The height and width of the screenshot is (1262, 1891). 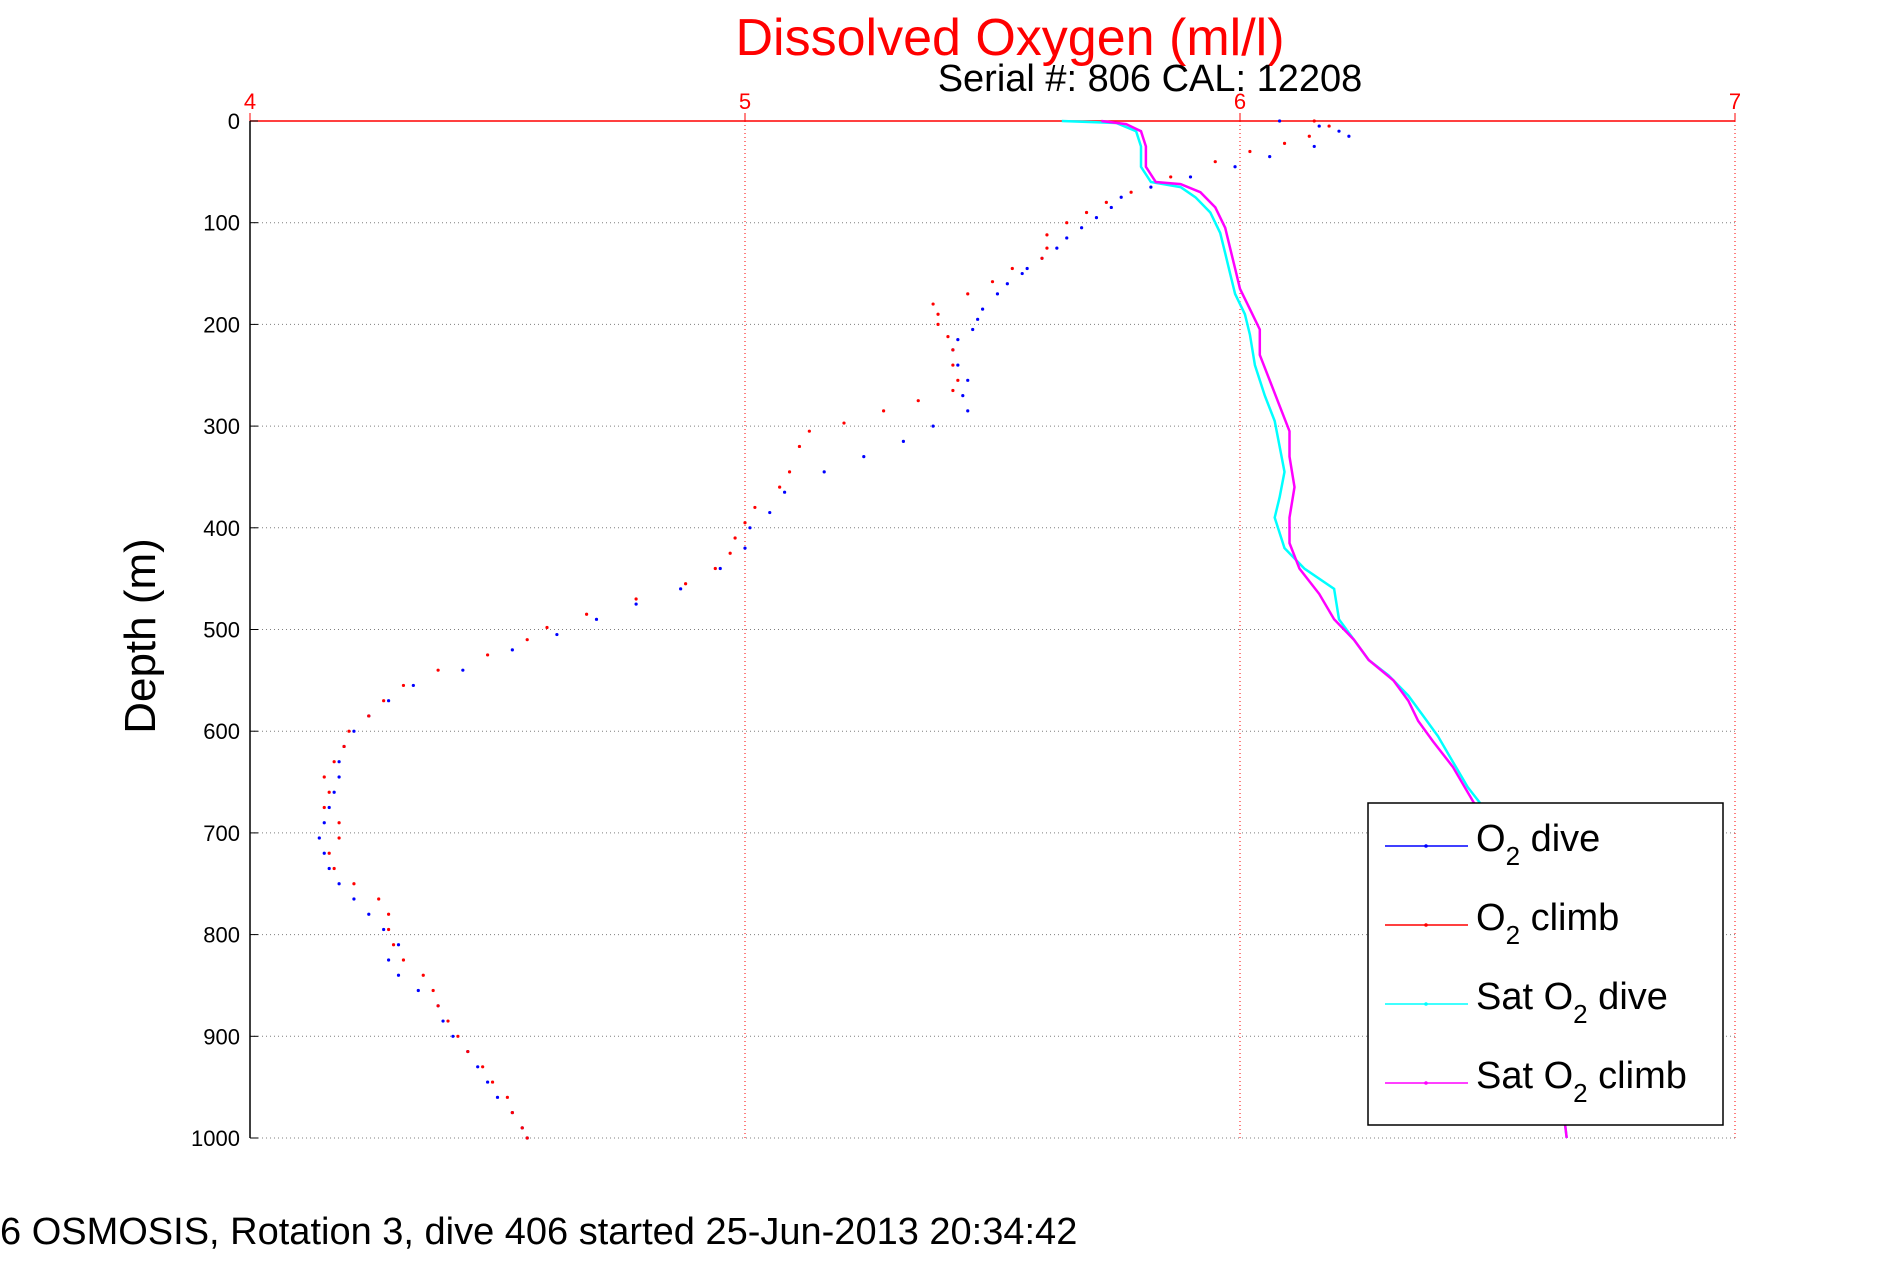 What do you see at coordinates (745, 101) in the screenshot?
I see `x-tick-label: 5` at bounding box center [745, 101].